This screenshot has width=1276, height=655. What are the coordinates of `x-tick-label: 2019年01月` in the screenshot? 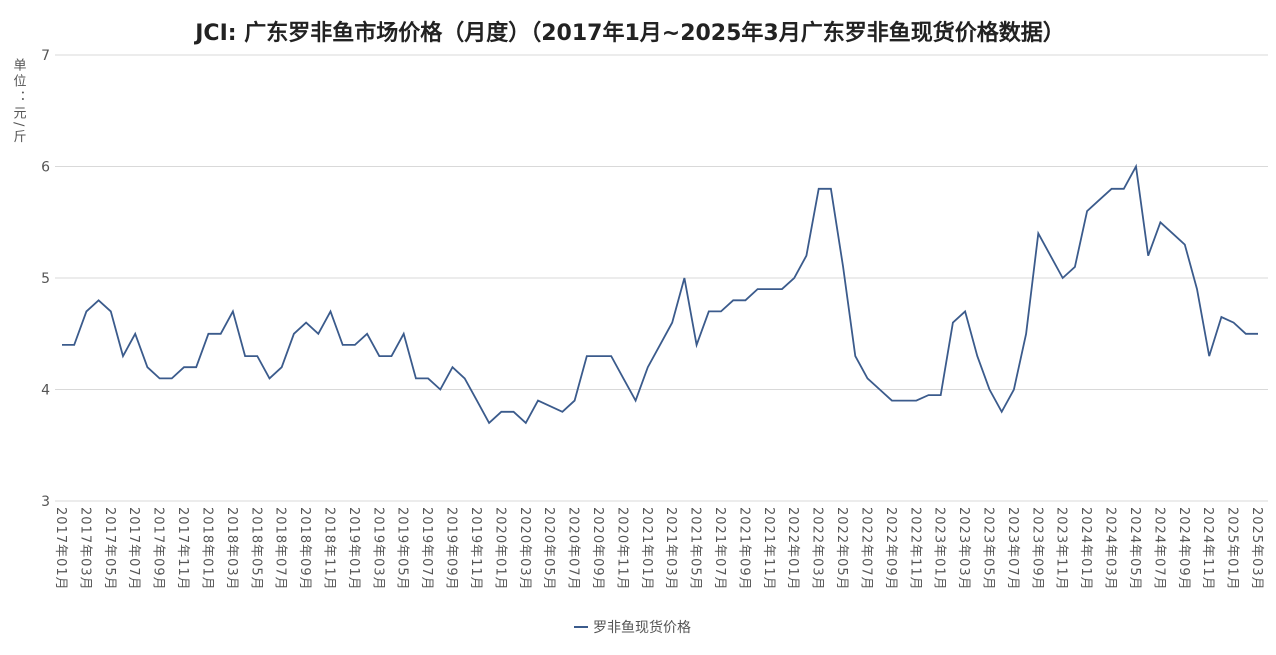 It's located at (353, 549).